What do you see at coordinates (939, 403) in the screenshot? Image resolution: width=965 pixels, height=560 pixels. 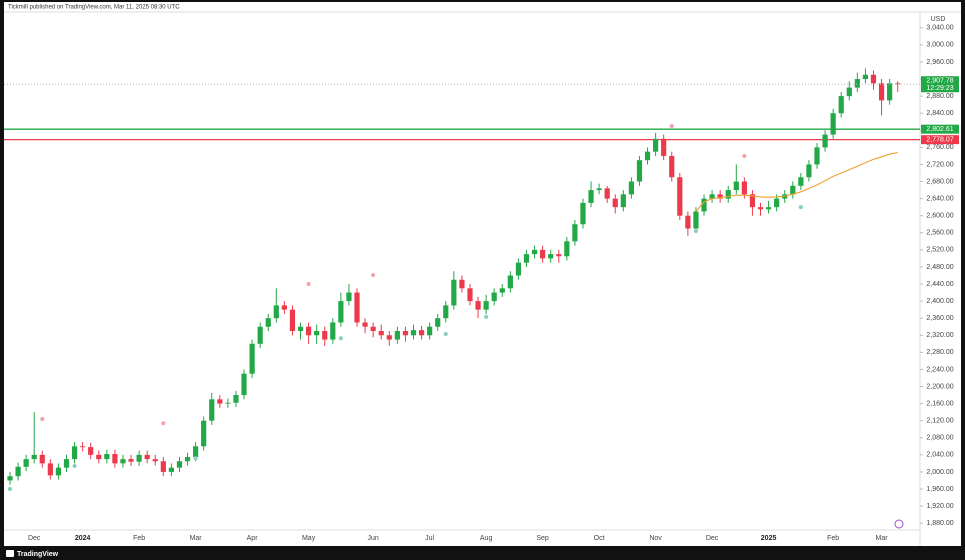 I see `y-tick-label: 2,160.00` at bounding box center [939, 403].